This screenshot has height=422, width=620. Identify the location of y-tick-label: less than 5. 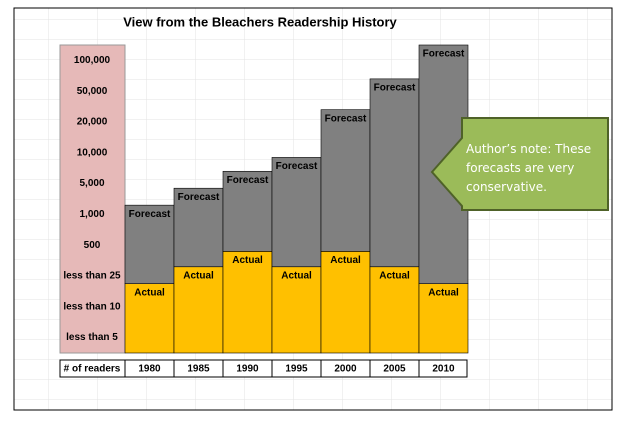
(92, 337).